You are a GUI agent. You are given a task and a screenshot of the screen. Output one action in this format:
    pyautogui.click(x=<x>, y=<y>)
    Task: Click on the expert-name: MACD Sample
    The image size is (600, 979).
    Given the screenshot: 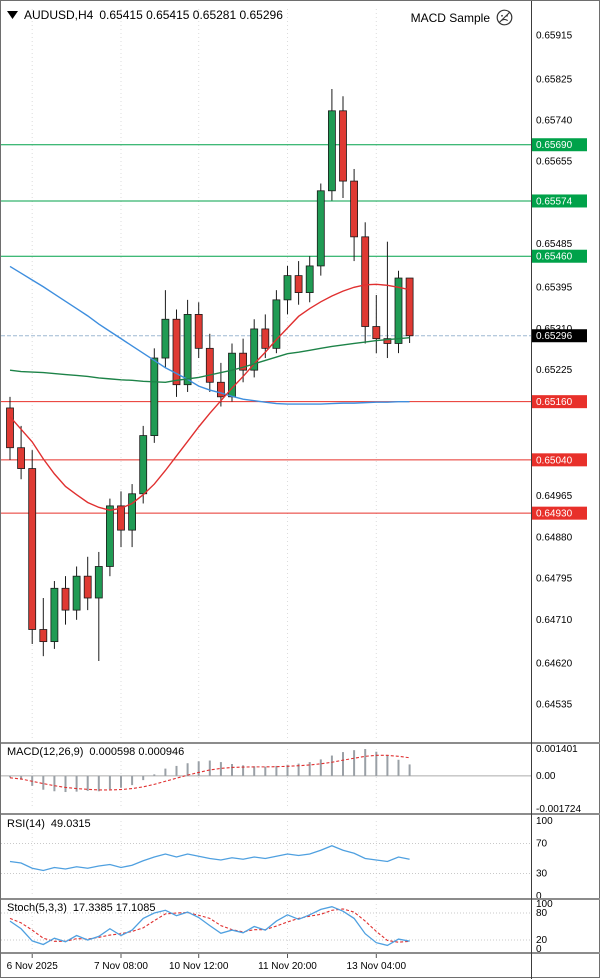 What is the action you would take?
    pyautogui.click(x=450, y=17)
    